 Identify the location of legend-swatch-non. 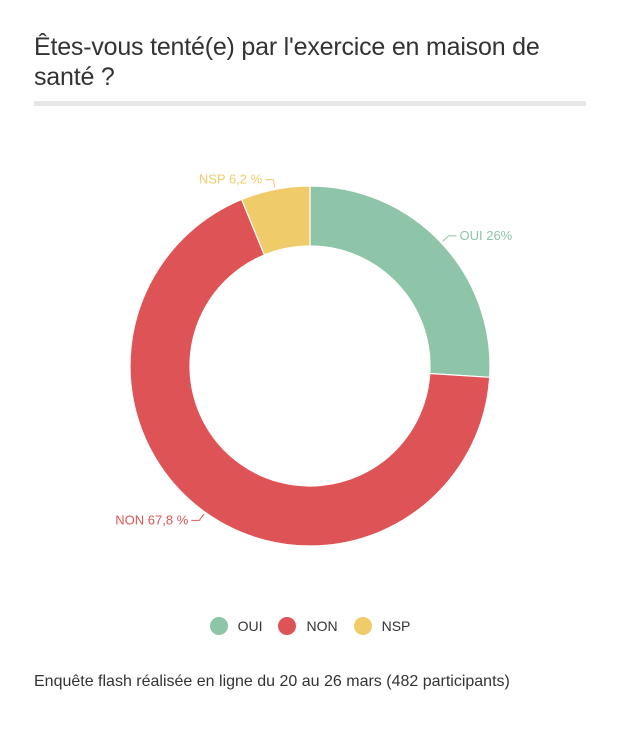
(287, 626).